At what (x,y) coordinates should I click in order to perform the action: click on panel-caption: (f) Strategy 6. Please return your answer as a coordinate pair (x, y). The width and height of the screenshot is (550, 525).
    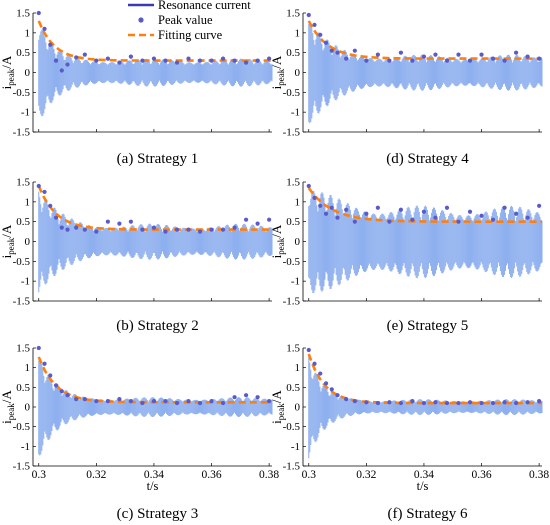
    Looking at the image, I should click on (428, 514).